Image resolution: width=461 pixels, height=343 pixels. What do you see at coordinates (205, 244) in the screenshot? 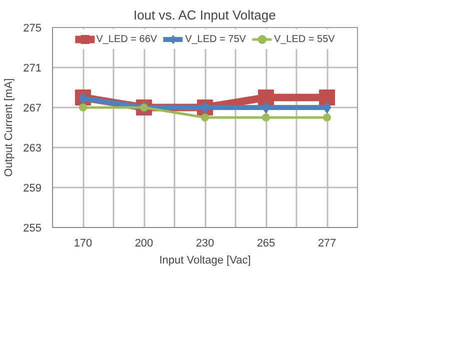
I see `x-tick-label: 230` at bounding box center [205, 244].